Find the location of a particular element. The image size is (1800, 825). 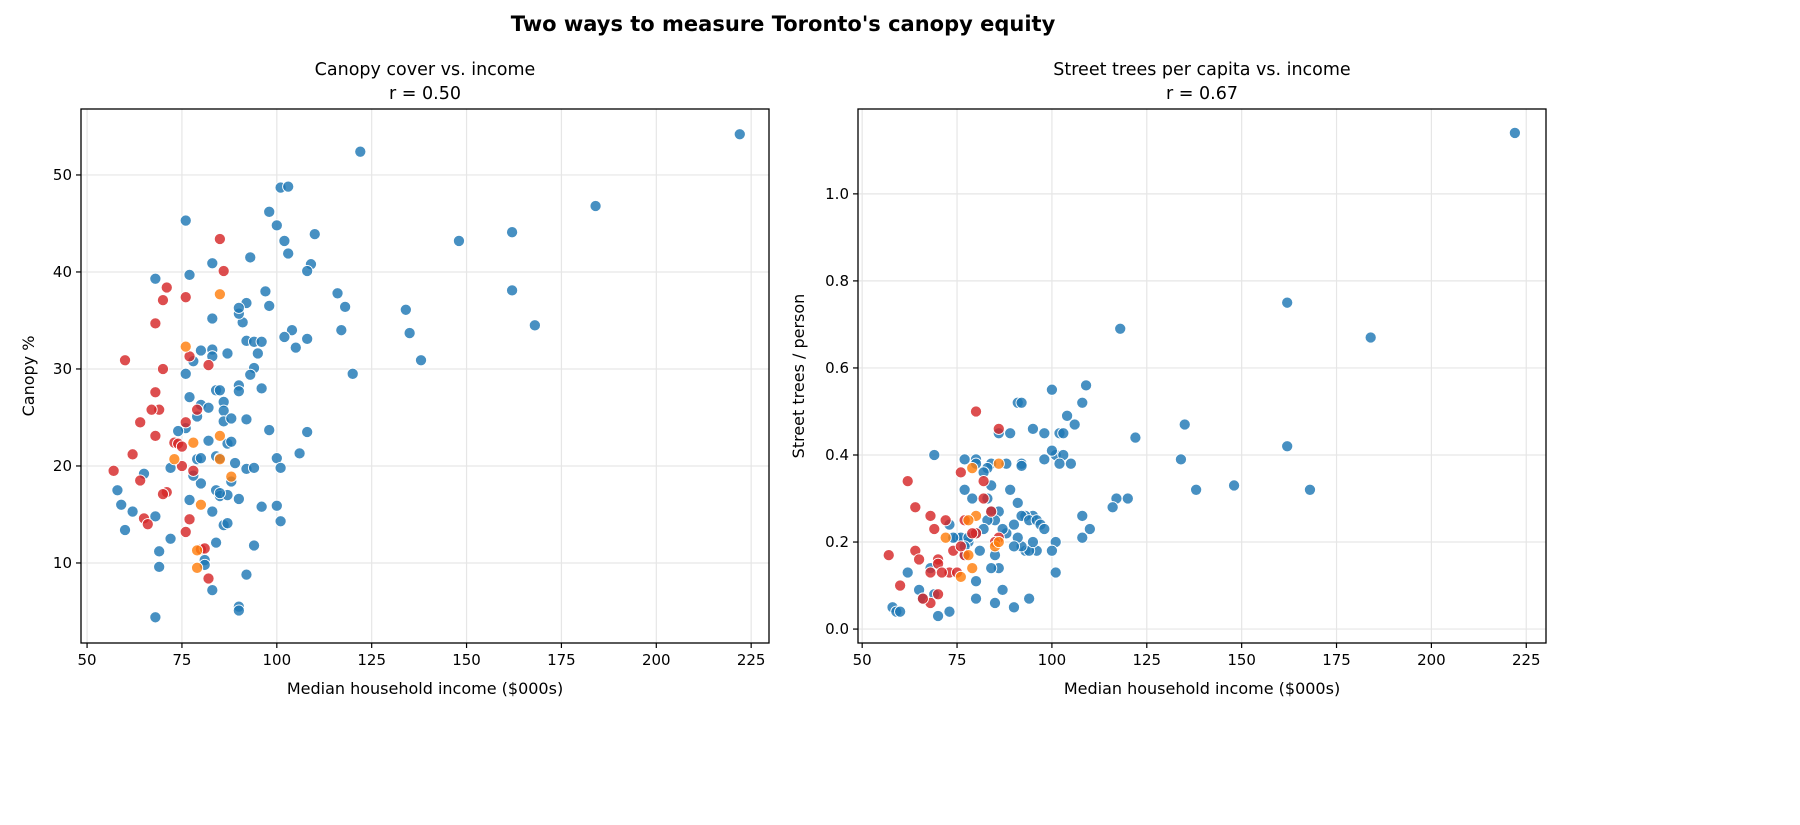

y-tick-label: 40 is located at coordinates (62, 272).